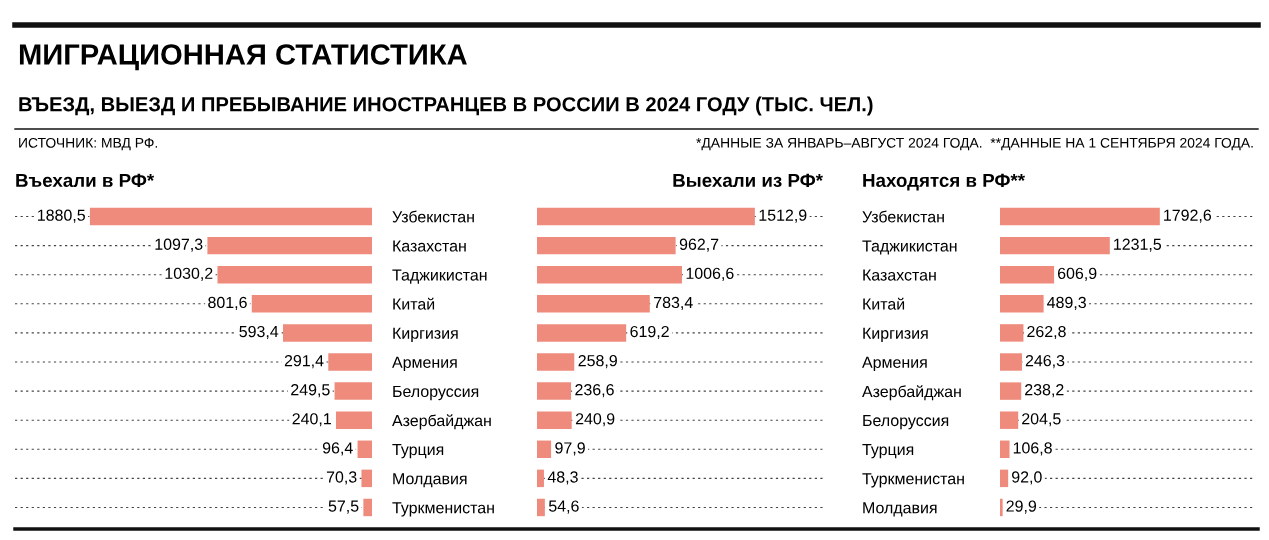 The width and height of the screenshot is (1269, 540). Describe the element at coordinates (783, 216) in the screenshot. I see `data-label: 1512,9` at that location.